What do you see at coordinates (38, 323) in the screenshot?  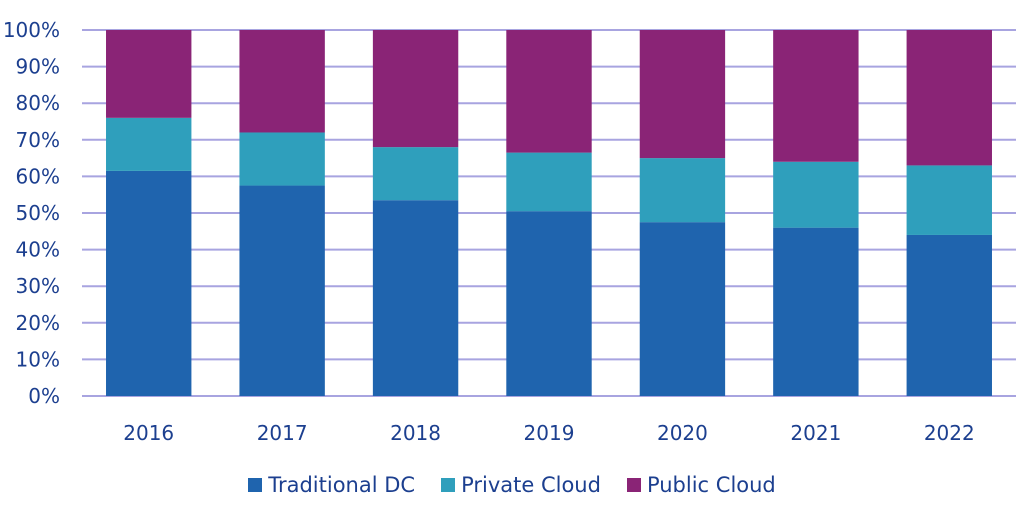 I see `y-tick-label: 20%` at bounding box center [38, 323].